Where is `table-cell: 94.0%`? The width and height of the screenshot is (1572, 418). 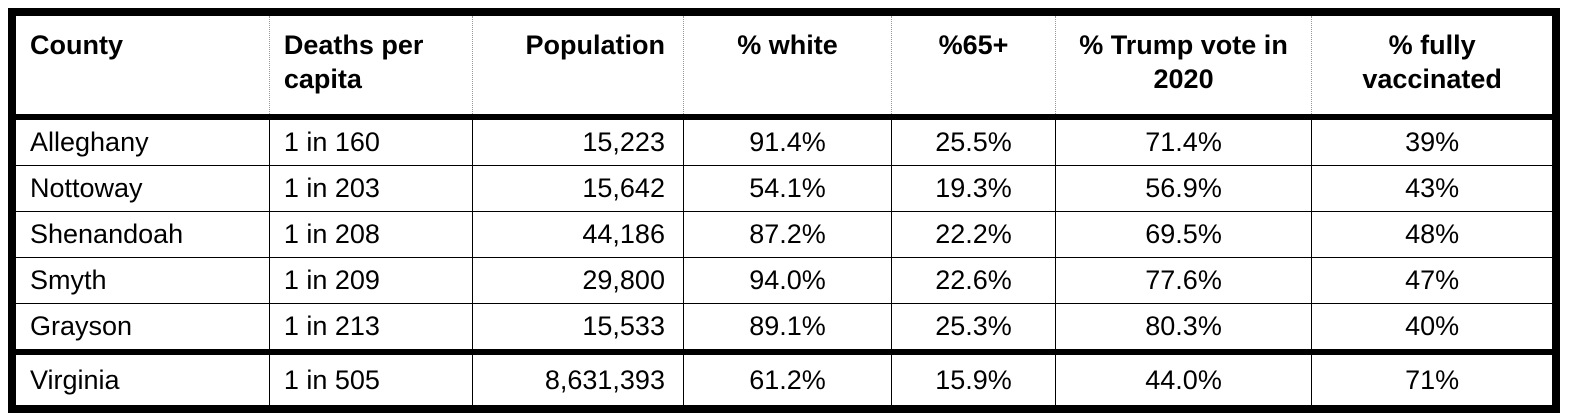
table-cell: 94.0% is located at coordinates (787, 280).